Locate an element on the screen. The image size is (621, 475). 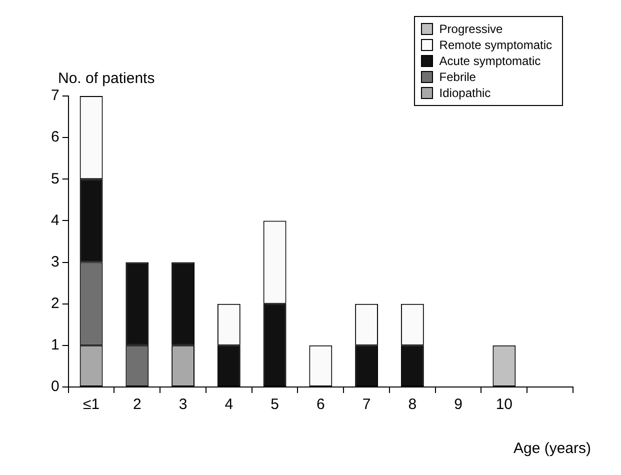
y-tick-label: 5 is located at coordinates (55, 179).